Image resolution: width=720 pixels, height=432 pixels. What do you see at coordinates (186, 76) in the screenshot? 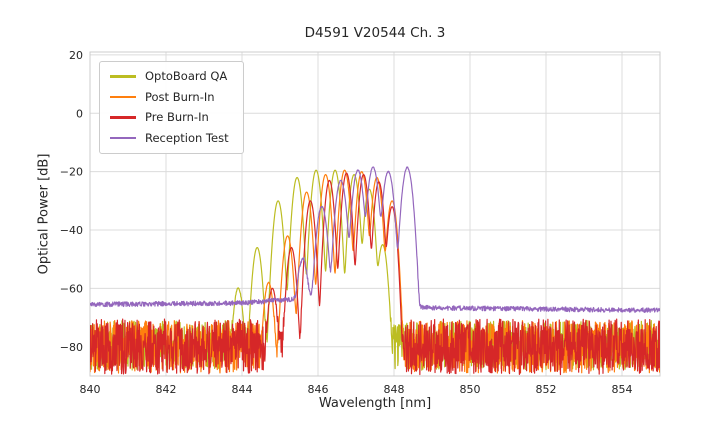
I see `legend-label: OptoBoard QA` at bounding box center [186, 76].